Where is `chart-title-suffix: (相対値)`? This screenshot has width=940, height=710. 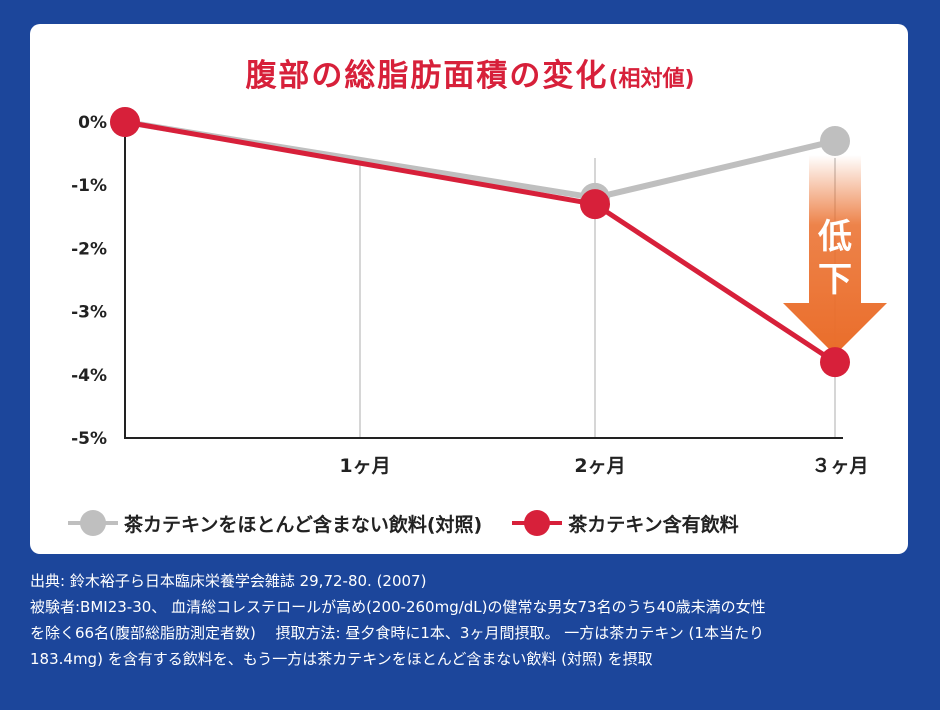
chart-title-suffix: (相対値) is located at coordinates (651, 79).